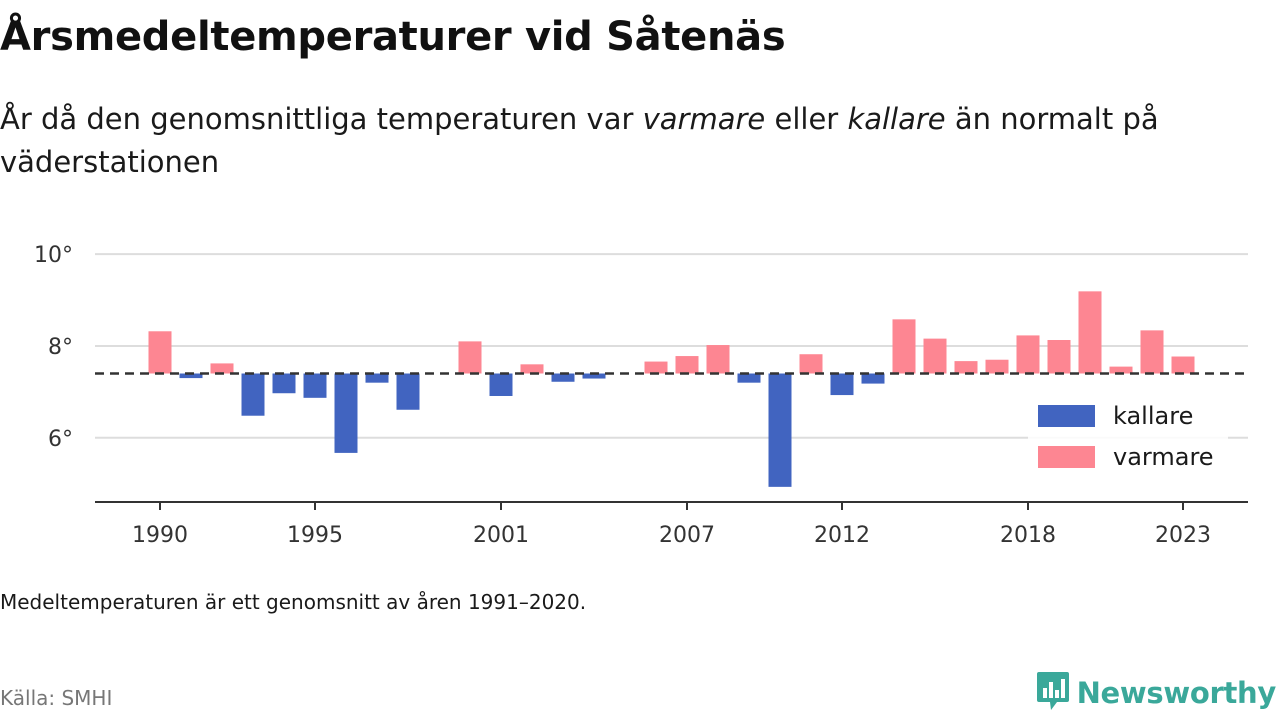 This screenshot has width=1280, height=720. Describe the element at coordinates (191, 376) in the screenshot. I see `bar-1991` at that location.